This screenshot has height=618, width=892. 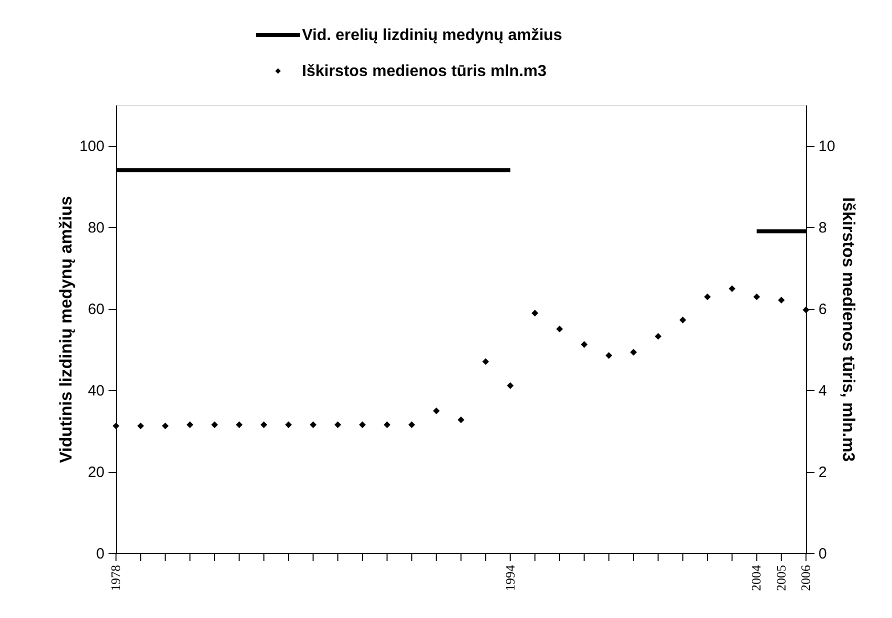 What do you see at coordinates (822, 309) in the screenshot?
I see `y2-tick-label: 6` at bounding box center [822, 309].